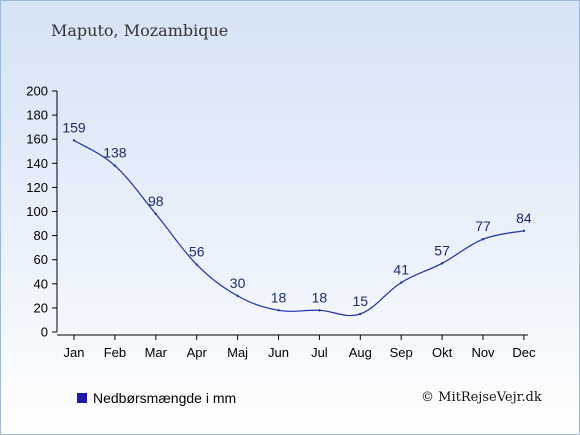 The width and height of the screenshot is (580, 435). Describe the element at coordinates (44, 332) in the screenshot. I see `y-tick-label: 0` at that location.